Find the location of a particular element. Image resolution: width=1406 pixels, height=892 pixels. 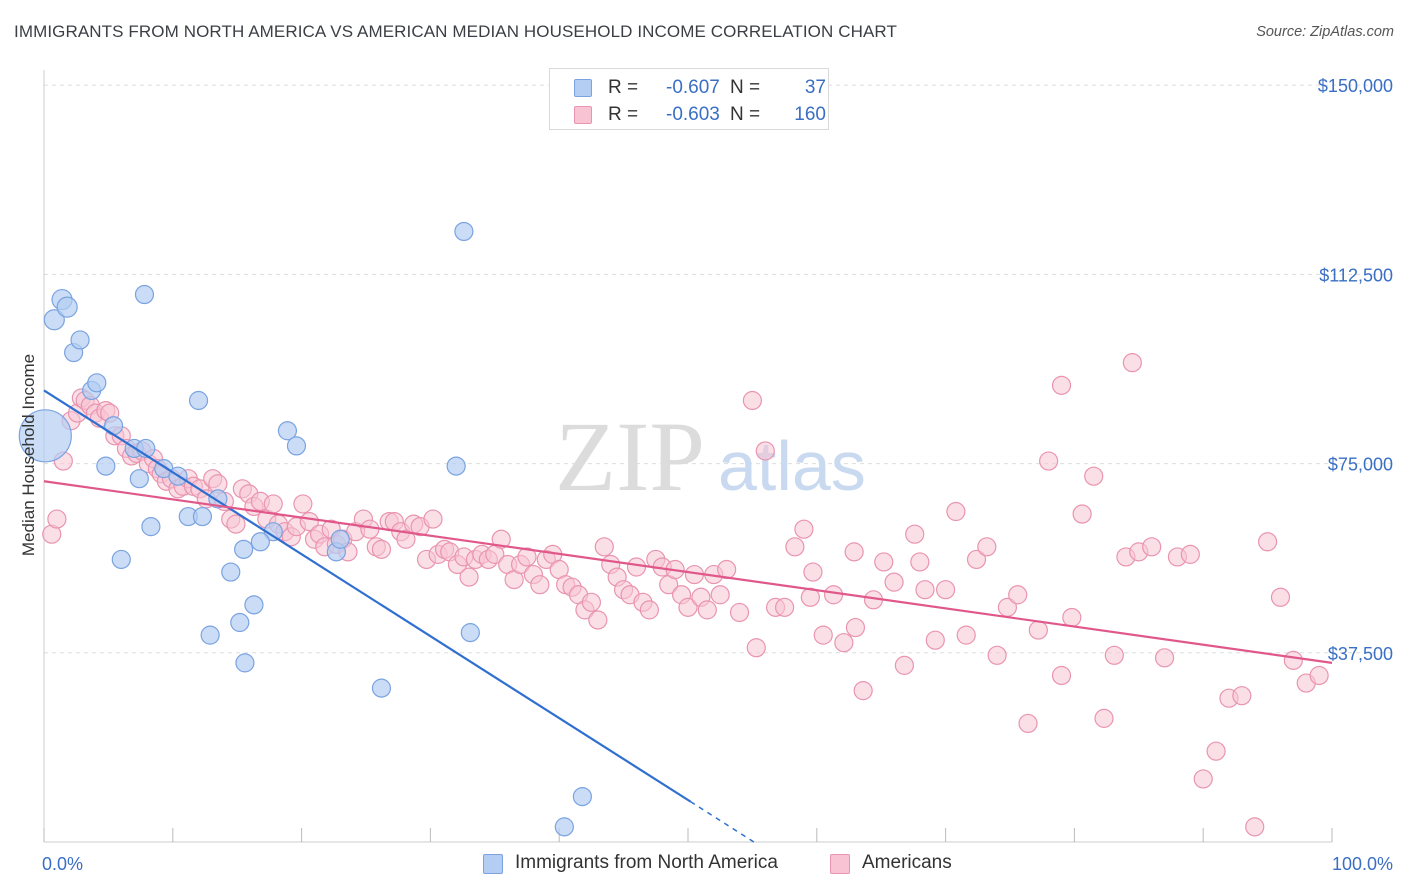

n-value: 37 is located at coordinates (815, 87).